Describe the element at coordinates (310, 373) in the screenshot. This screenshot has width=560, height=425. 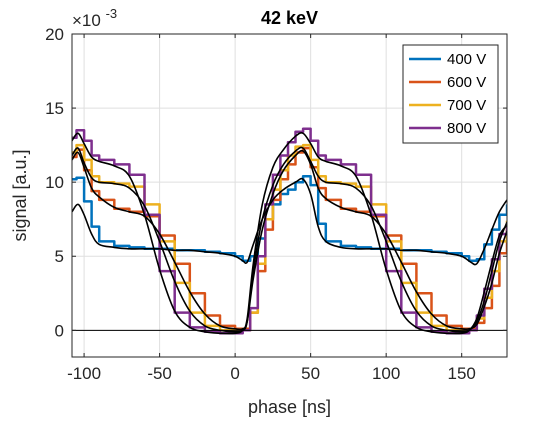
I see `x-tick-label: 50` at that location.